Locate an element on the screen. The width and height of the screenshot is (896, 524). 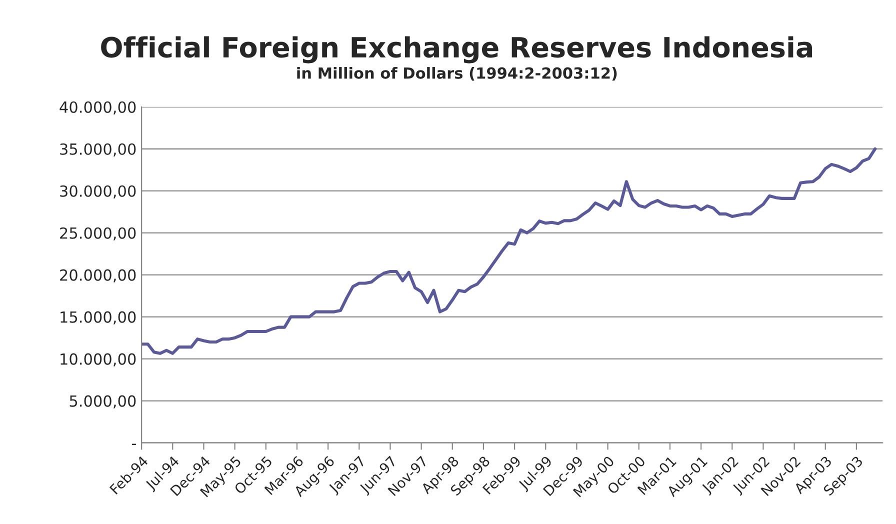
y-tick-label: 15.000,00 is located at coordinates (98, 317).